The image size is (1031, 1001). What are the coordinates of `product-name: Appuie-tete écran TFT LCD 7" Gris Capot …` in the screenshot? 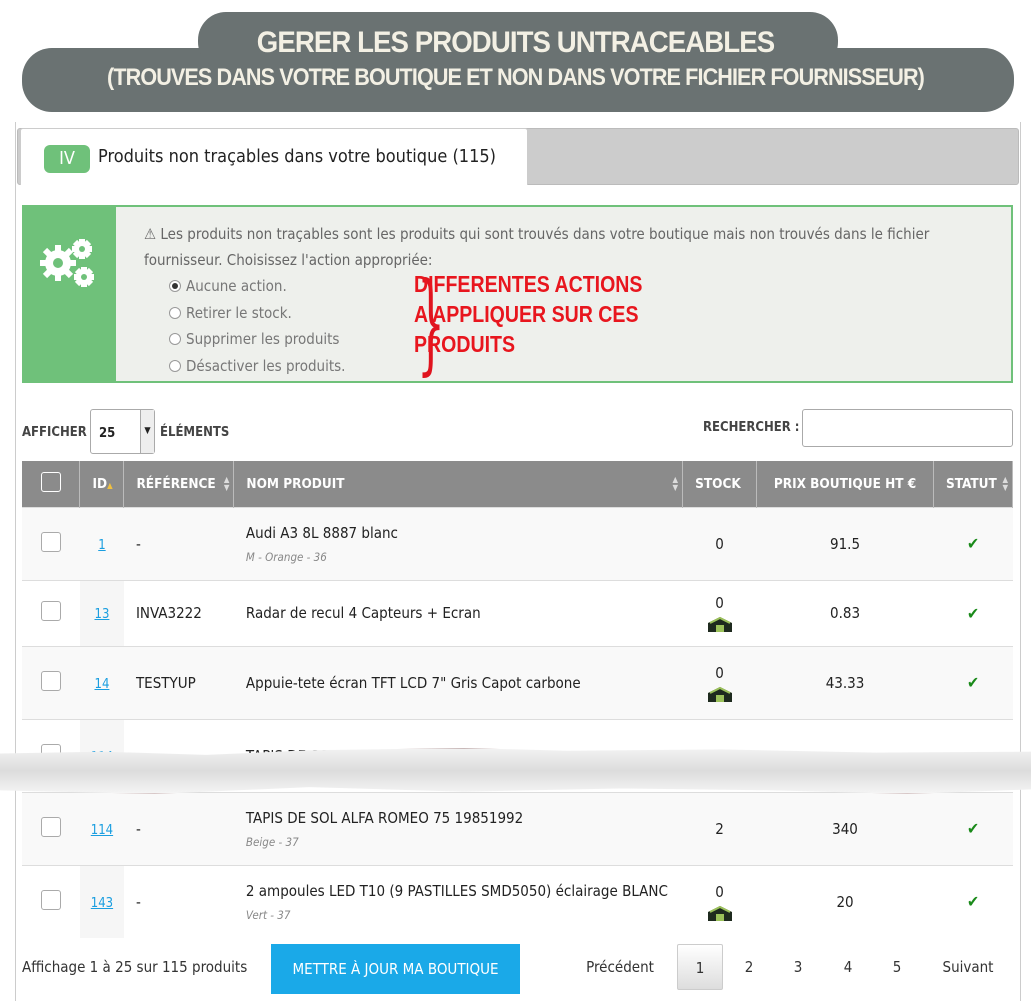 It's located at (413, 682).